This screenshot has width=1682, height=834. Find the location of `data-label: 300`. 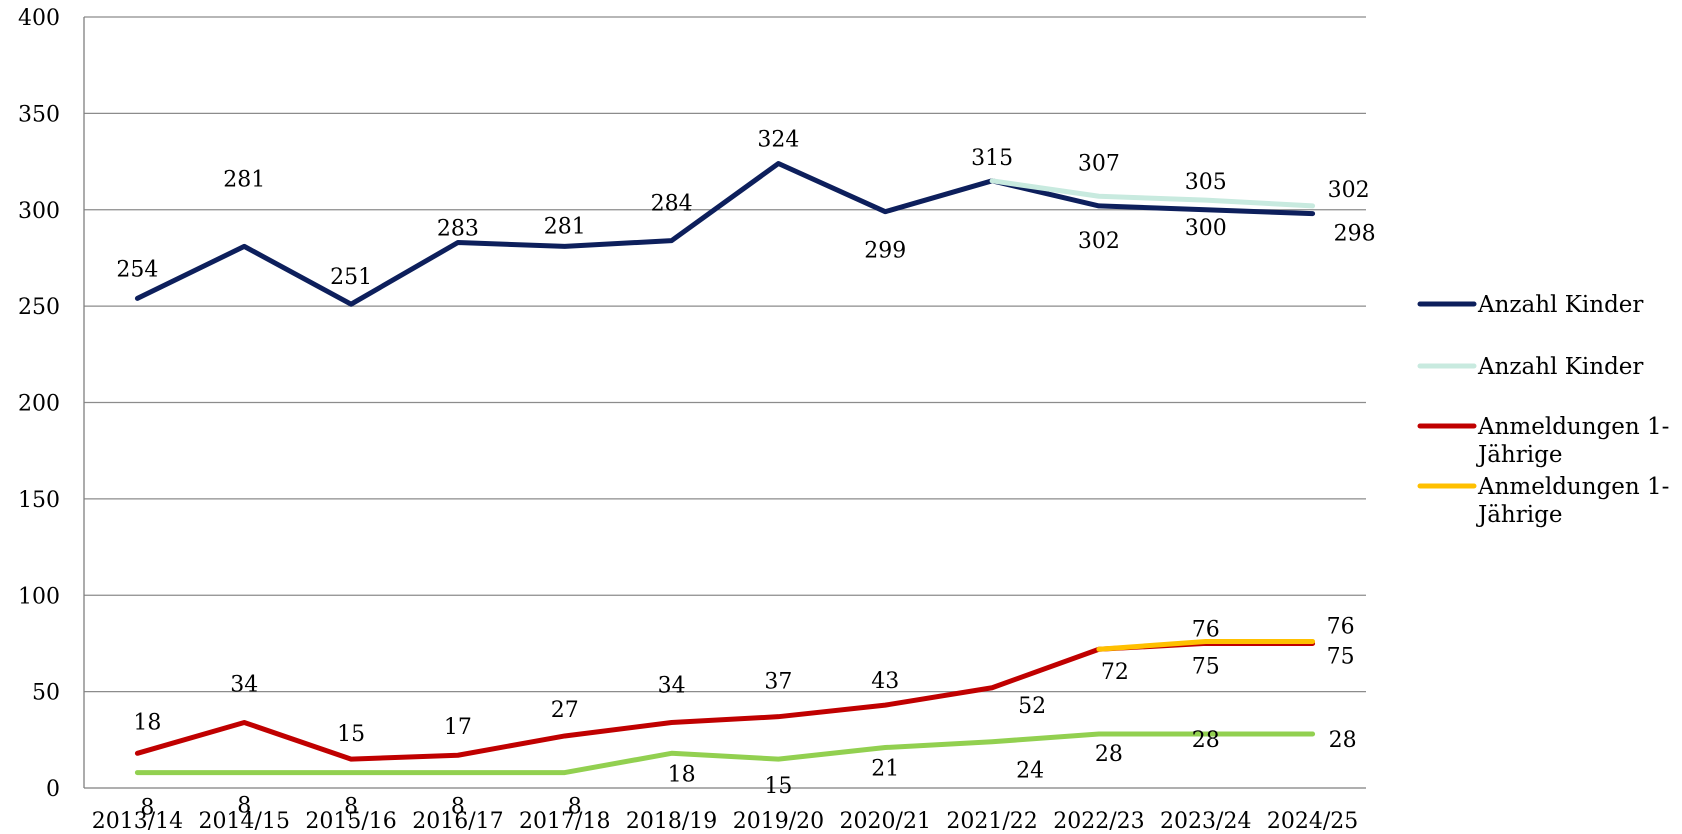

data-label: 300 is located at coordinates (1206, 228).